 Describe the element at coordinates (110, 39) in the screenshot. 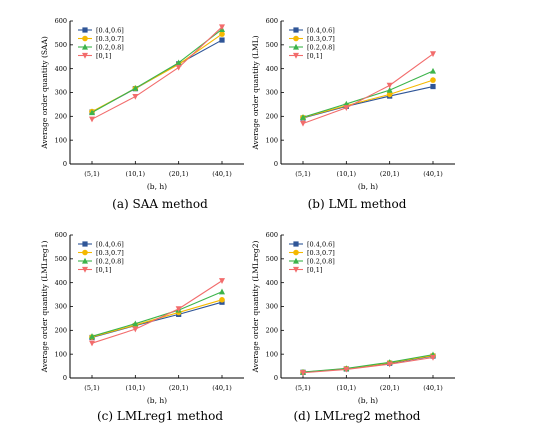

I see `legend-entry: [0.3,0.7]` at that location.